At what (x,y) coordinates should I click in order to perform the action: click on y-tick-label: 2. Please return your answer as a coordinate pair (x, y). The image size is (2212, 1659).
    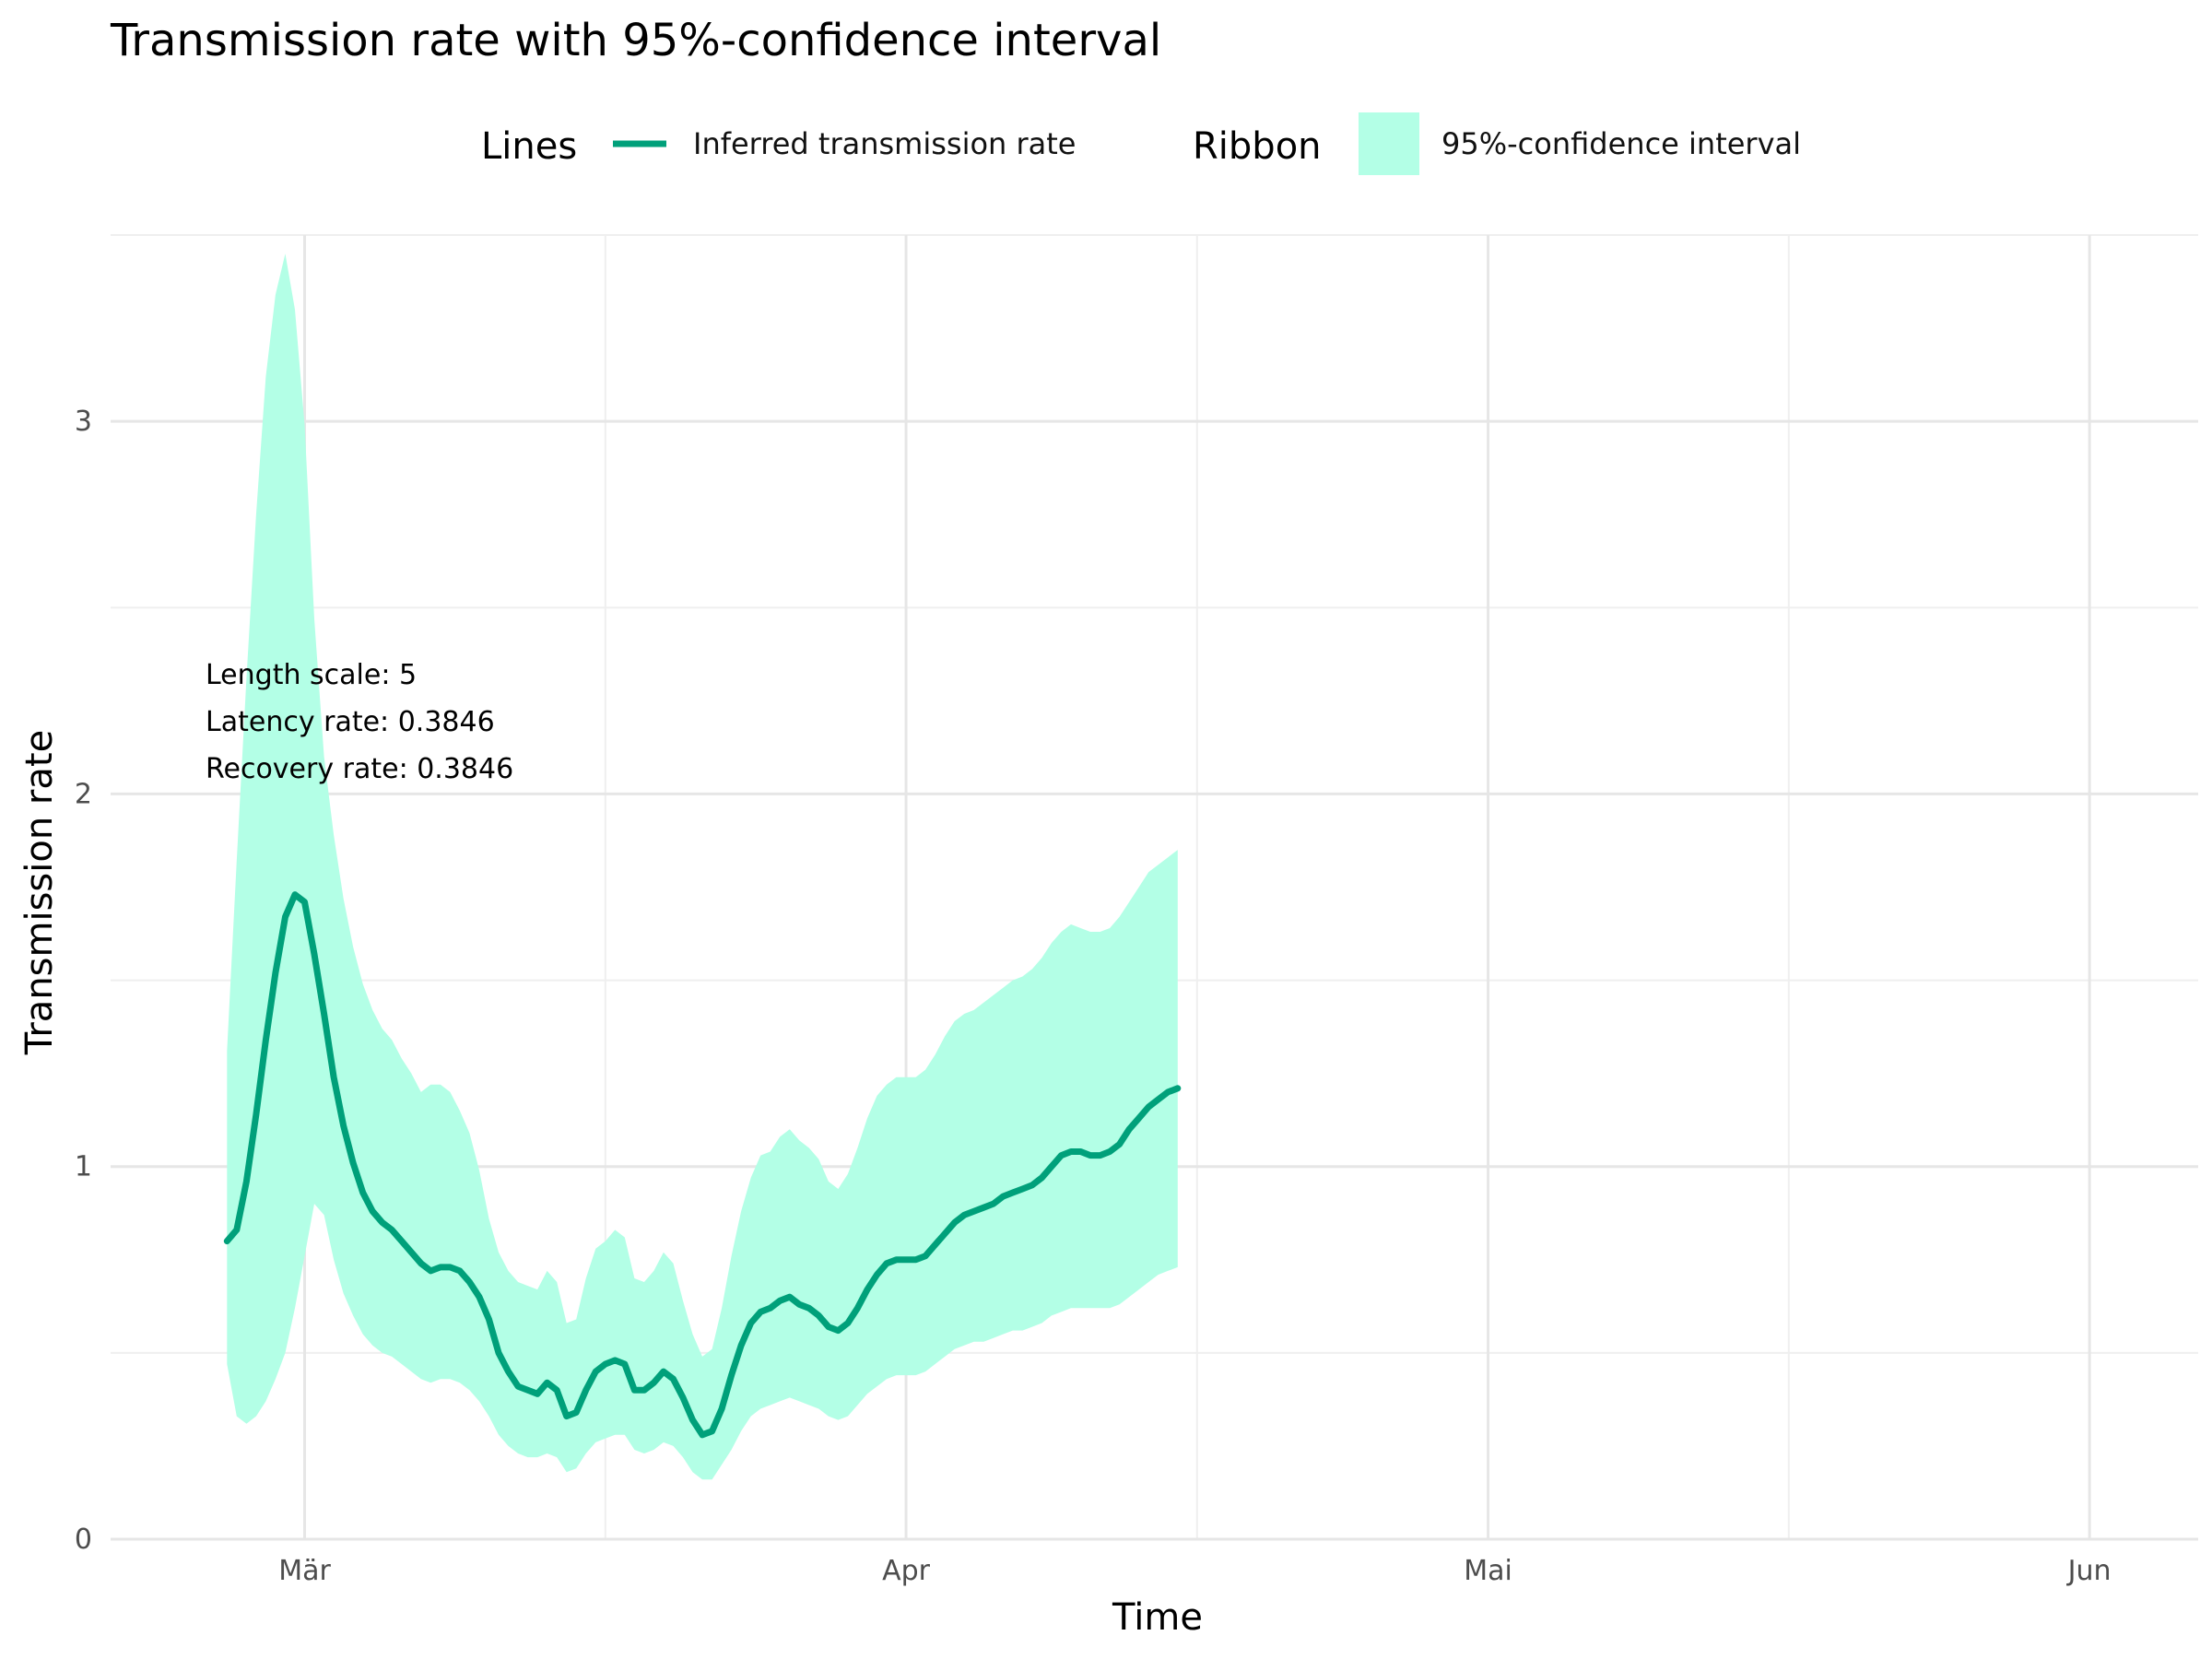
    Looking at the image, I should click on (83, 794).